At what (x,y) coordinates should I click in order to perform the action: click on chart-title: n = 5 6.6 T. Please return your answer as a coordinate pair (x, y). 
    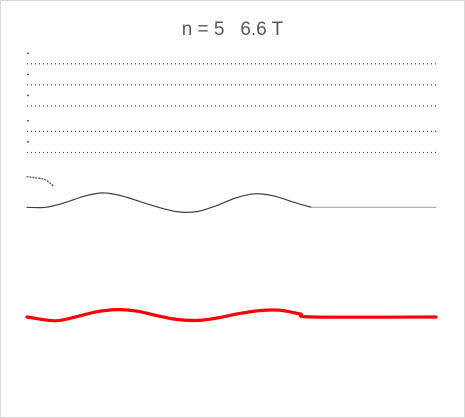
    Looking at the image, I should click on (232, 29).